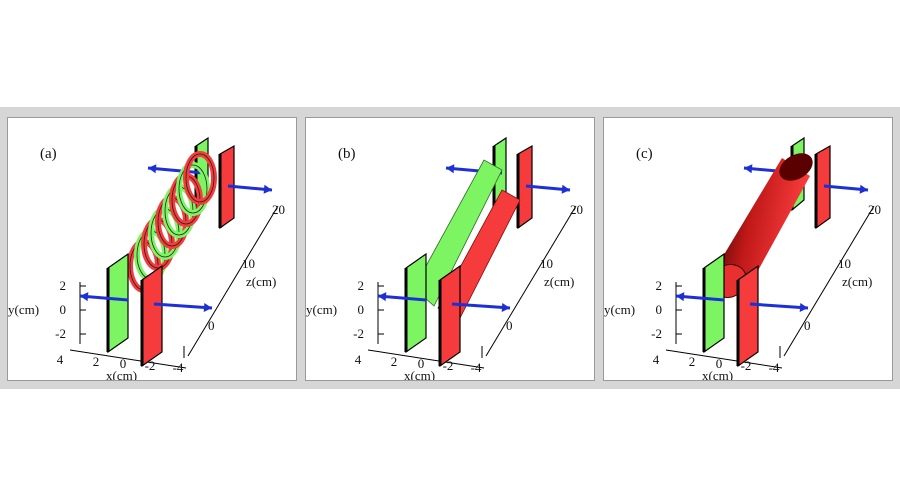  Describe the element at coordinates (458, 233) in the screenshot. I see `green-sheet` at that location.